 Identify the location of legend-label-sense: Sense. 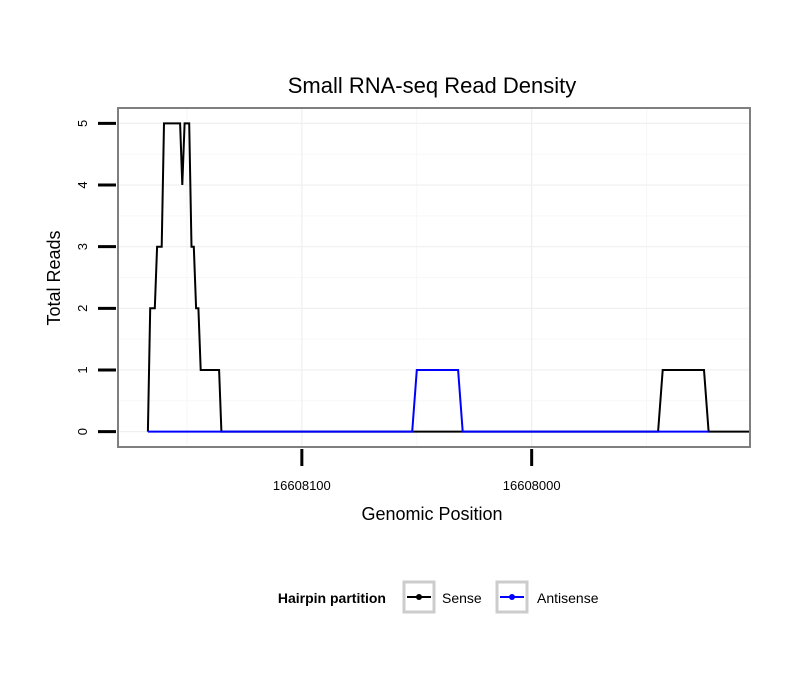
(462, 598).